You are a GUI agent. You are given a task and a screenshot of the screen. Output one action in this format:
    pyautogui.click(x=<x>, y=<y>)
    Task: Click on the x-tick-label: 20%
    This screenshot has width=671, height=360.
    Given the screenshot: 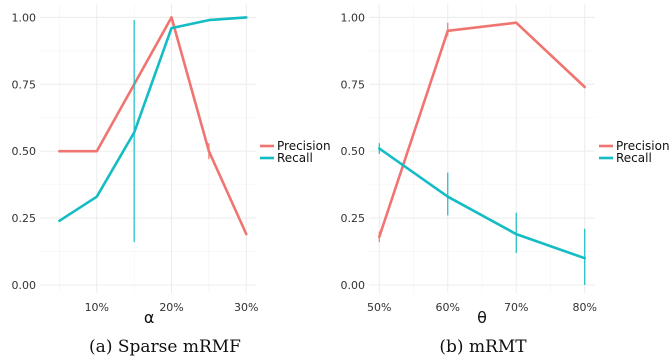 What is the action you would take?
    pyautogui.click(x=171, y=307)
    